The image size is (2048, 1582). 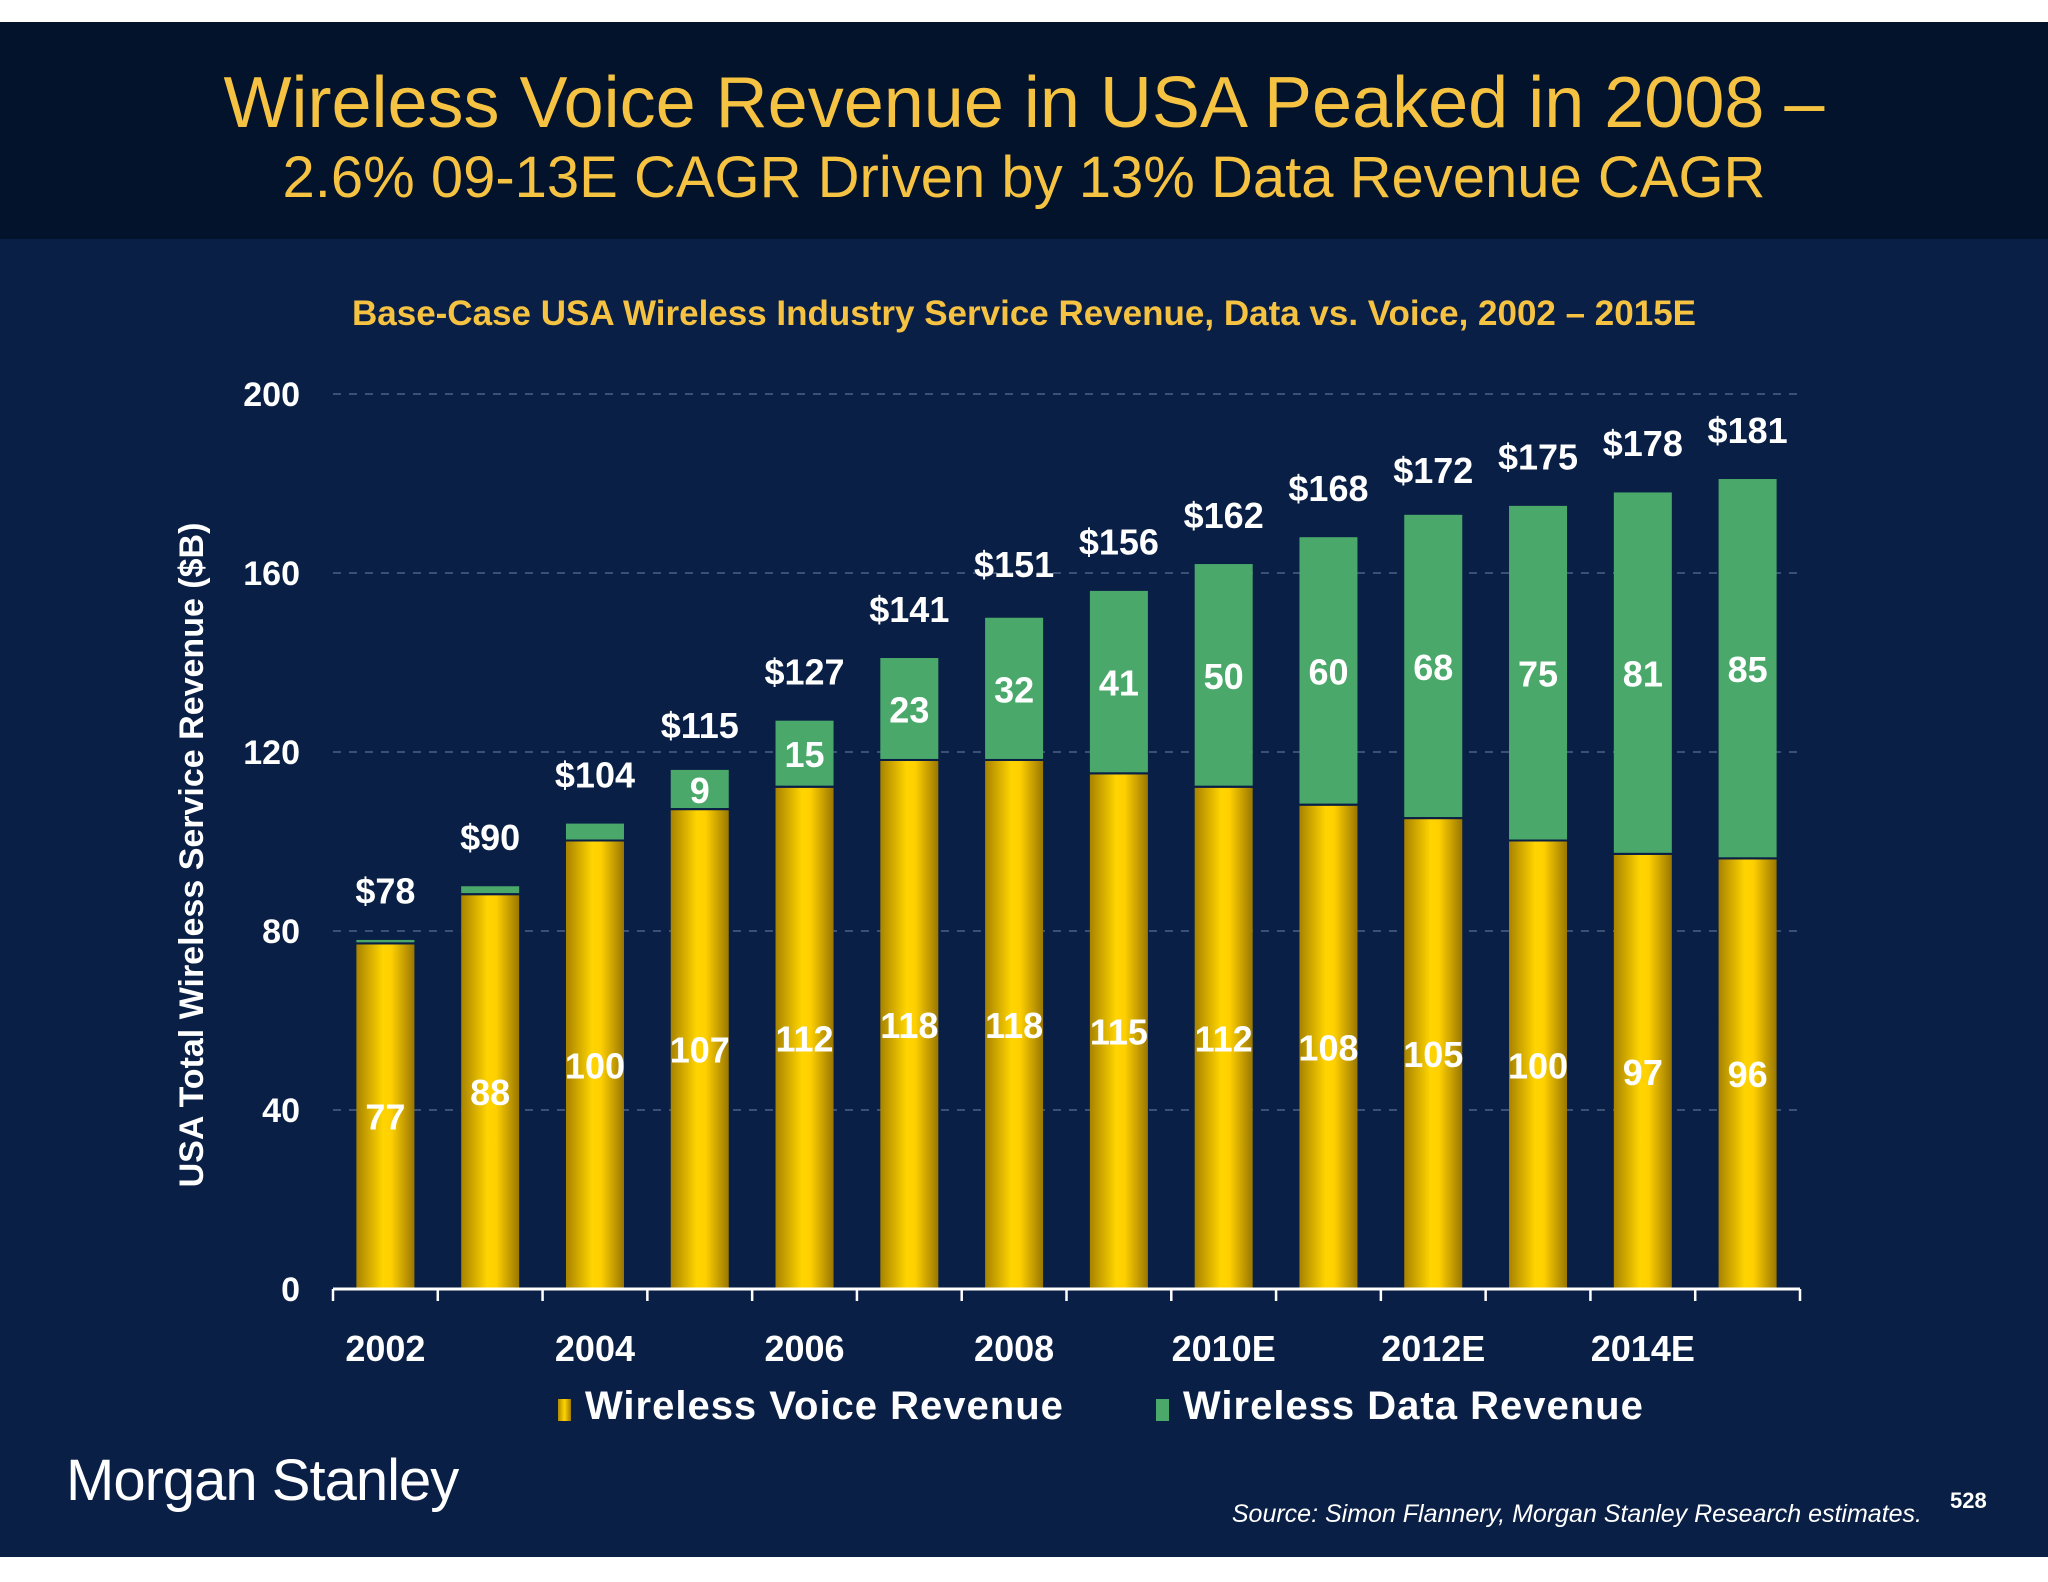 I want to click on data-value-label: 32, so click(x=1014, y=689).